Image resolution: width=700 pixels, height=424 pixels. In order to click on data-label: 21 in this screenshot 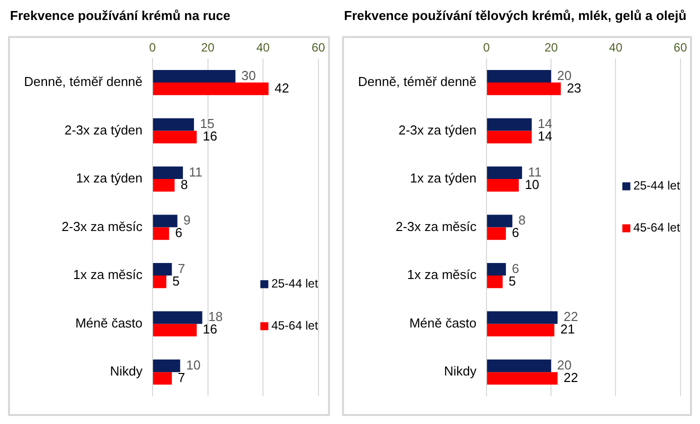, I will do `click(567, 329)`.